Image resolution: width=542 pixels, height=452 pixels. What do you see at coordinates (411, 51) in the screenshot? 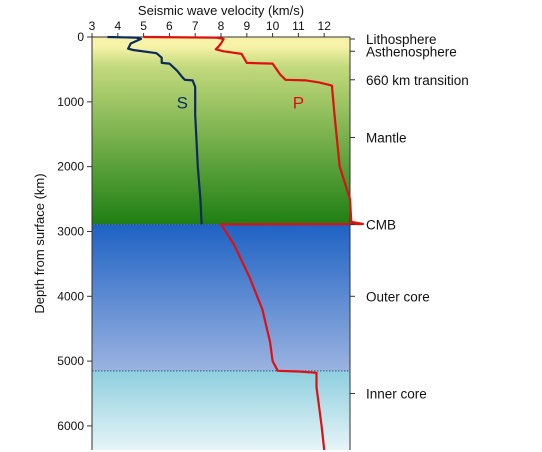
I see `layer-label: Asthenosphere` at bounding box center [411, 51].